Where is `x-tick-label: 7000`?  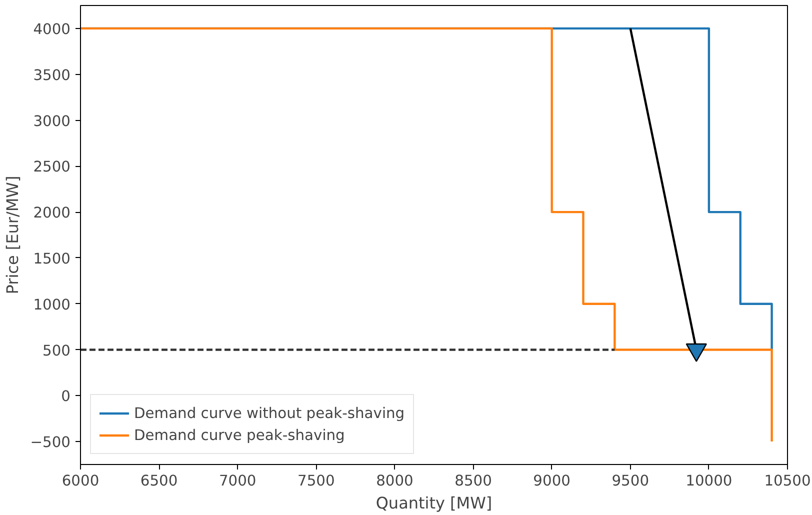
x-tick-label: 7000 is located at coordinates (237, 481).